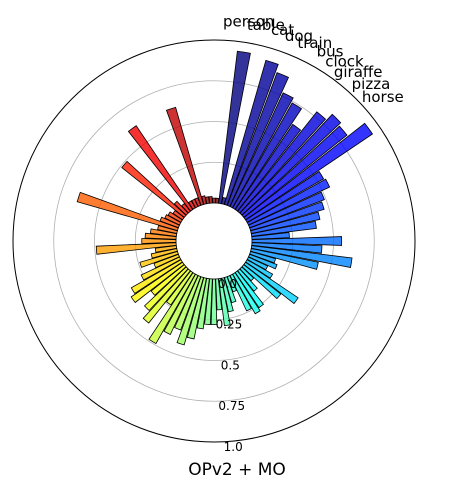 This screenshot has width=474, height=493. What do you see at coordinates (299, 36) in the screenshot?
I see `category-label: dog` at bounding box center [299, 36].